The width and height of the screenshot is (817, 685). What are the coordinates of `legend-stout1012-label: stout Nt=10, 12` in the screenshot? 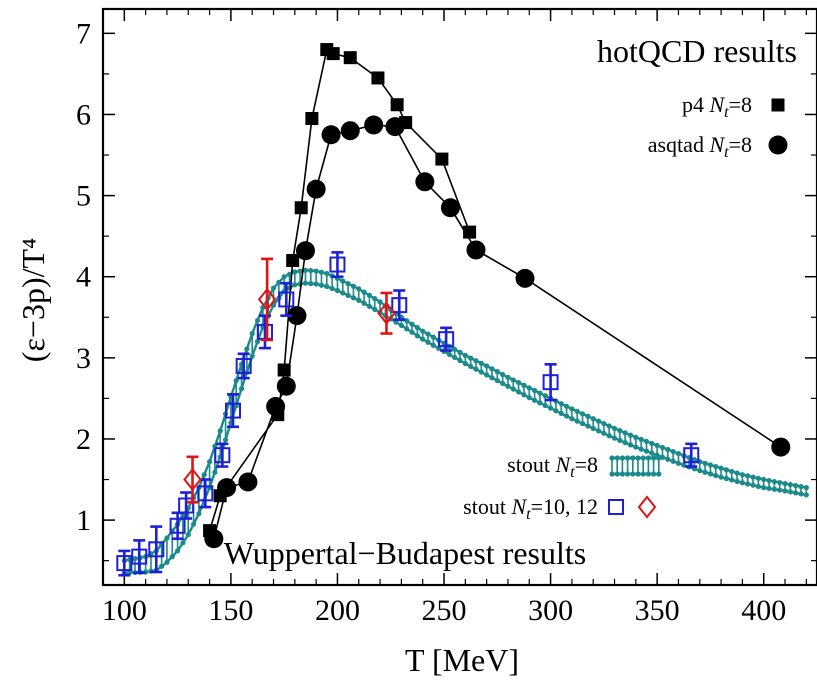 It's located at (530, 508).